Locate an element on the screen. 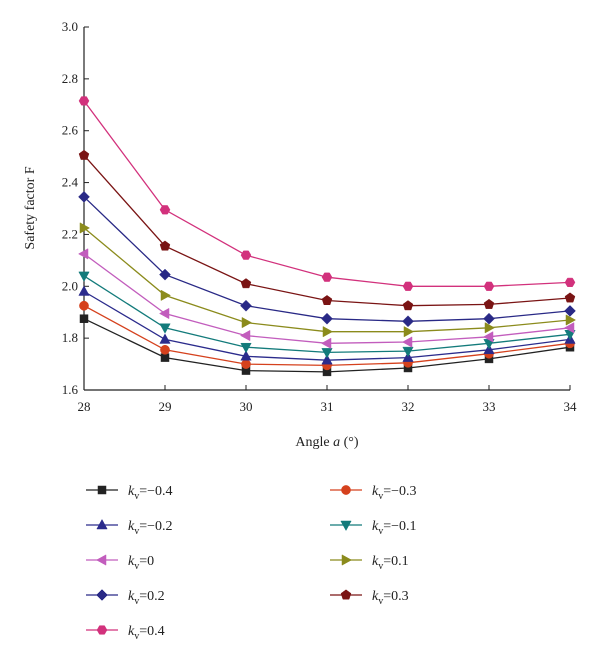  legend-label-value: =−0.3 is located at coordinates (399, 491).